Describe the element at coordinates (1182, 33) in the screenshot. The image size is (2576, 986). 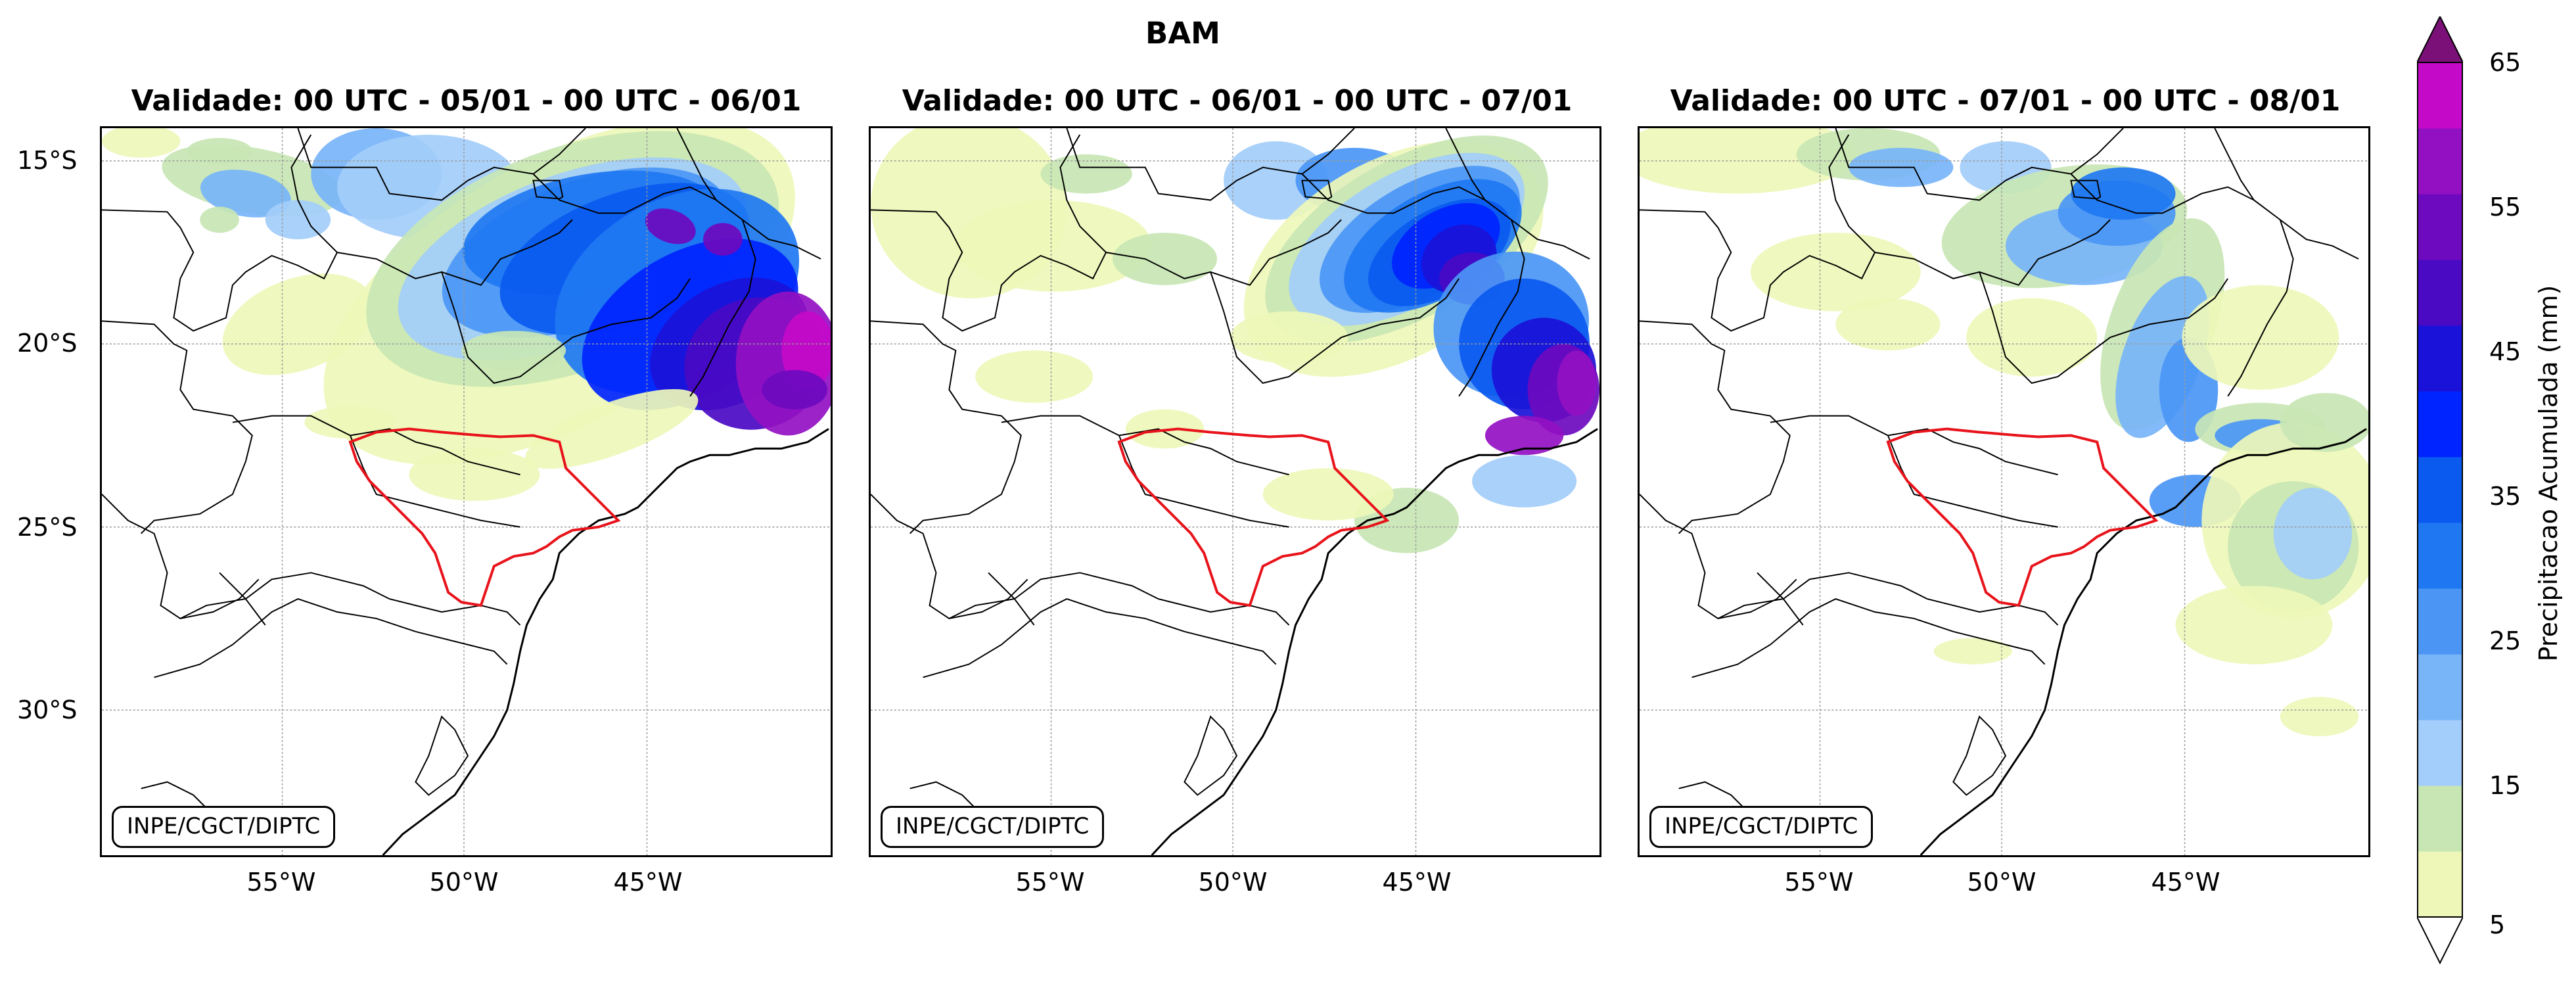
I see `figure-title: BAM` at that location.